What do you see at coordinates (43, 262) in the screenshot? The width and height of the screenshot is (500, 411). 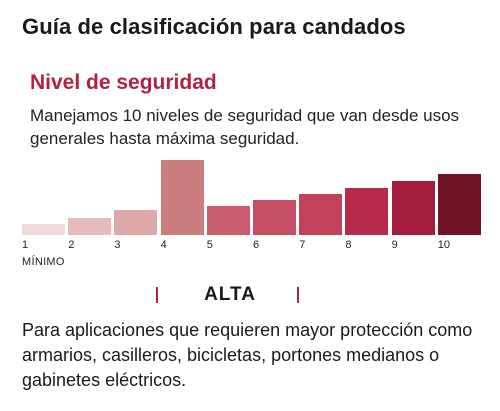 I see `min-label: MÍNIMO` at bounding box center [43, 262].